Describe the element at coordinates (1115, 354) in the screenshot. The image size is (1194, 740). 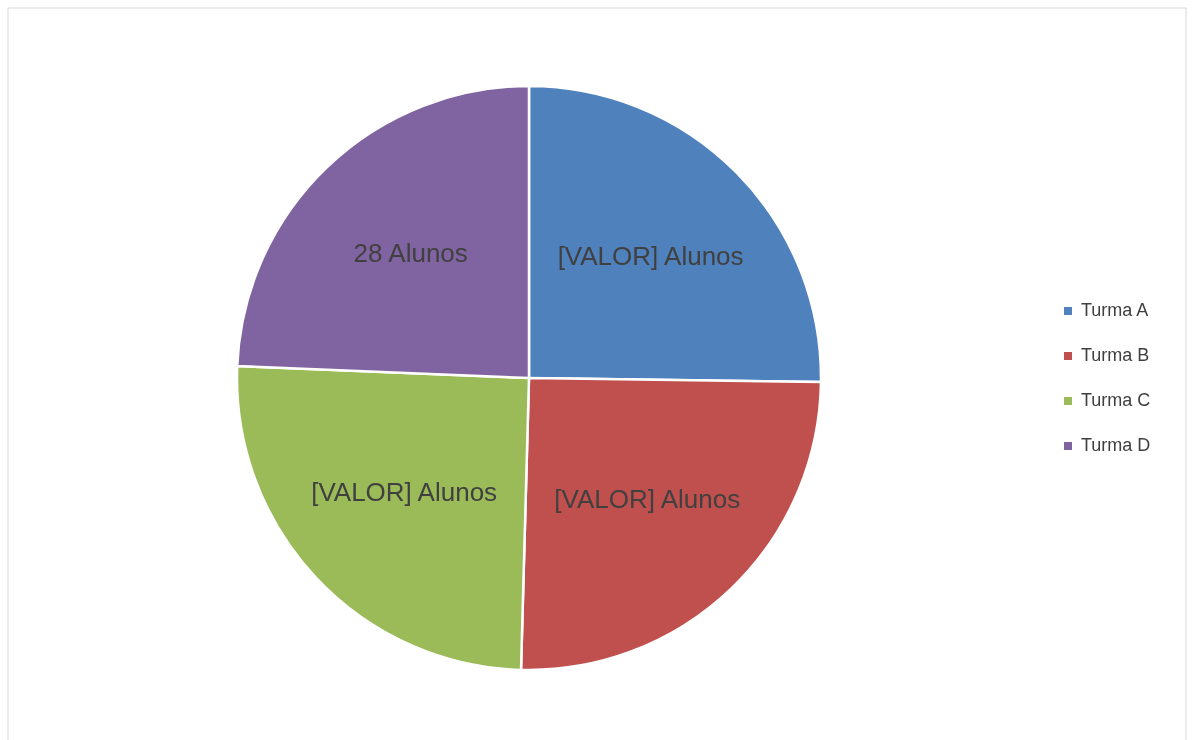
I see `legend-label: Turma B` at that location.